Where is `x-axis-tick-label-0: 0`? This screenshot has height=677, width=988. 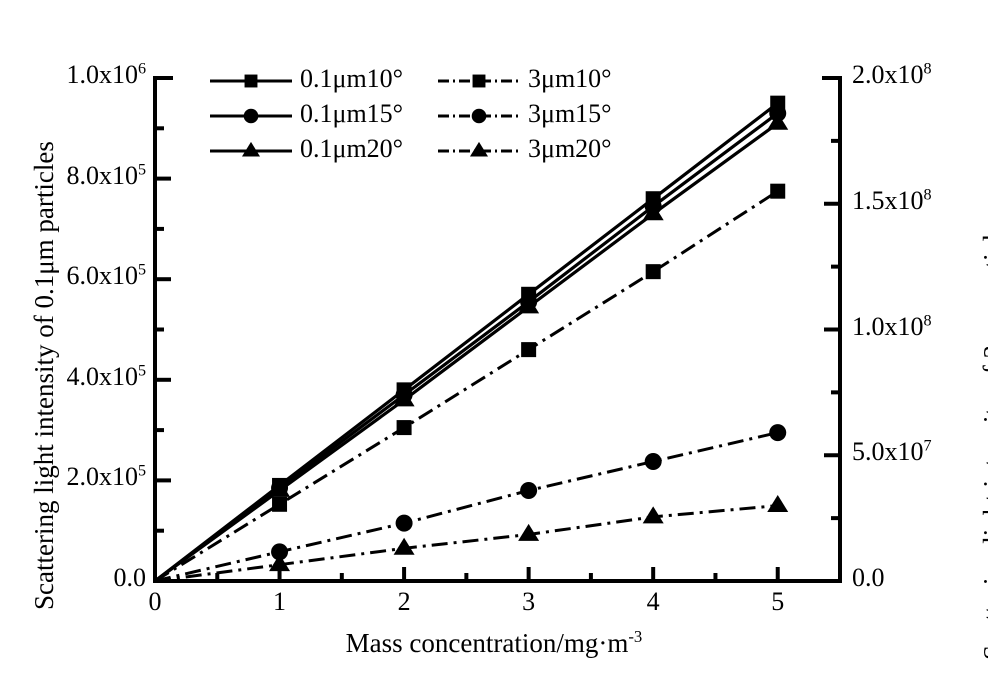
x-axis-tick-label-0: 0 is located at coordinates (155, 602).